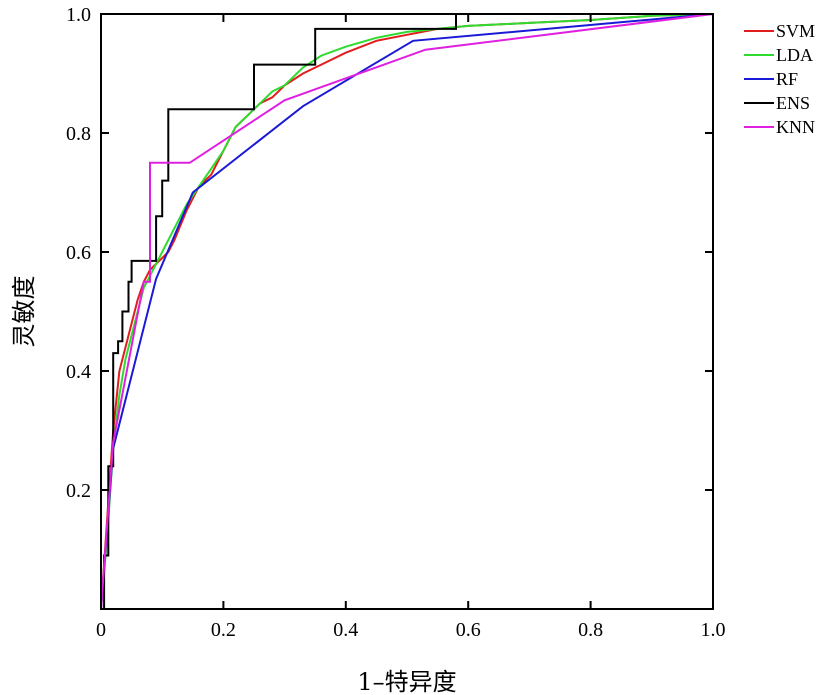 The image size is (825, 695). What do you see at coordinates (78, 134) in the screenshot?
I see `y-tick-label: 0.8` at bounding box center [78, 134].